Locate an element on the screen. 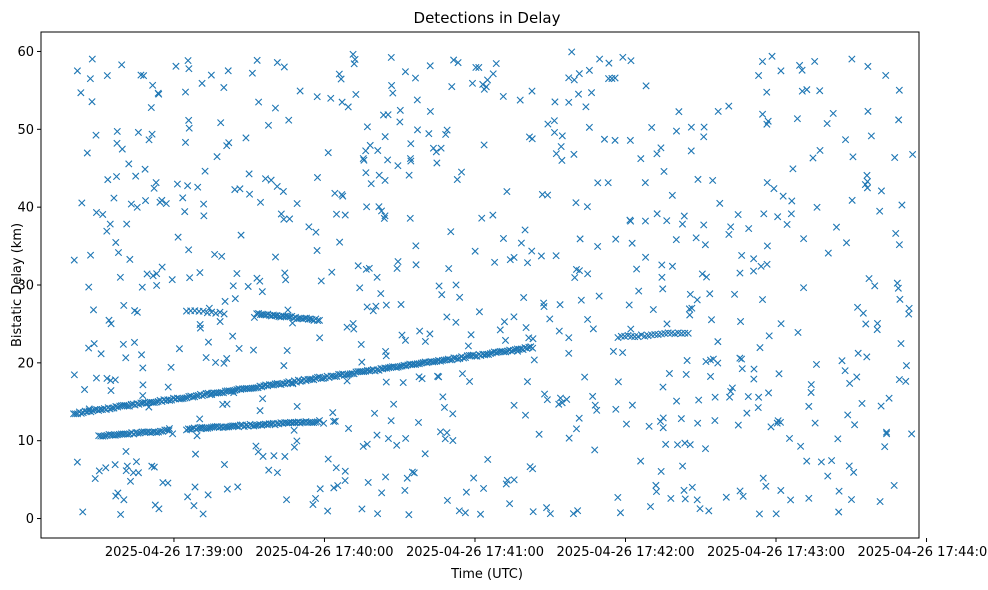 The image size is (988, 590). y-axis-label: Bistatic Delay (km) is located at coordinates (17, 285).